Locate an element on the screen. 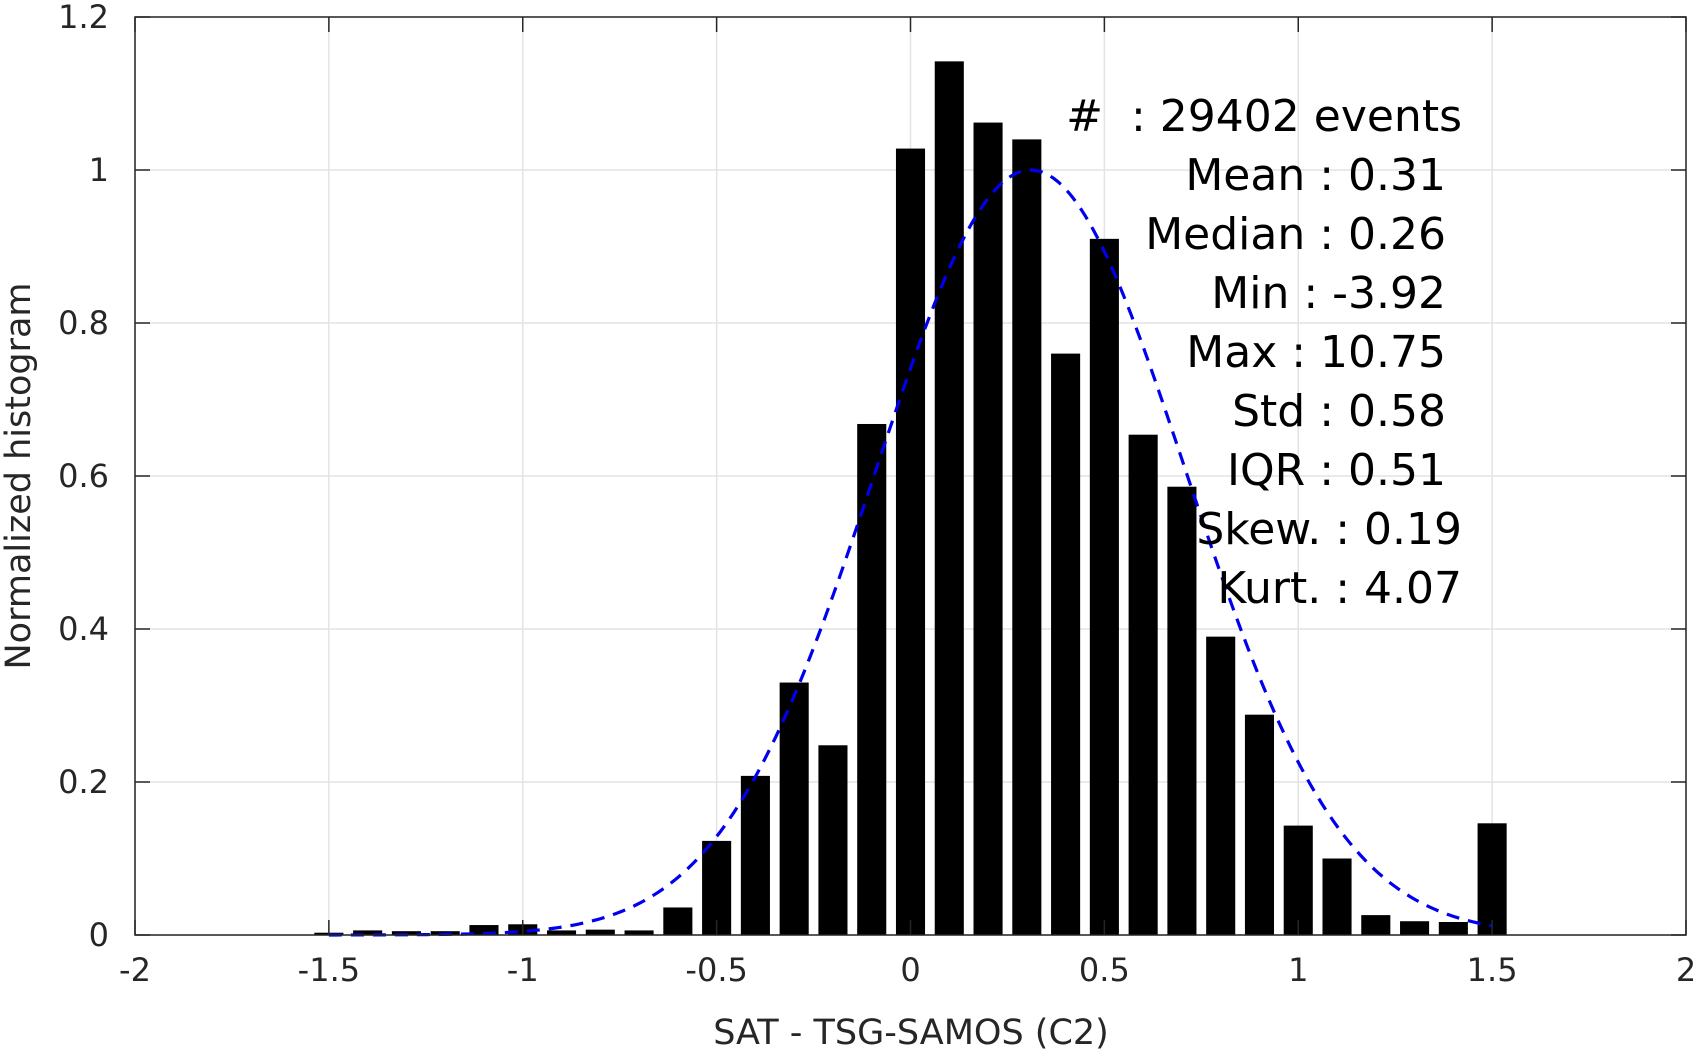 This screenshot has width=1703, height=1058. y-tick-label: 0.2 is located at coordinates (83, 782).